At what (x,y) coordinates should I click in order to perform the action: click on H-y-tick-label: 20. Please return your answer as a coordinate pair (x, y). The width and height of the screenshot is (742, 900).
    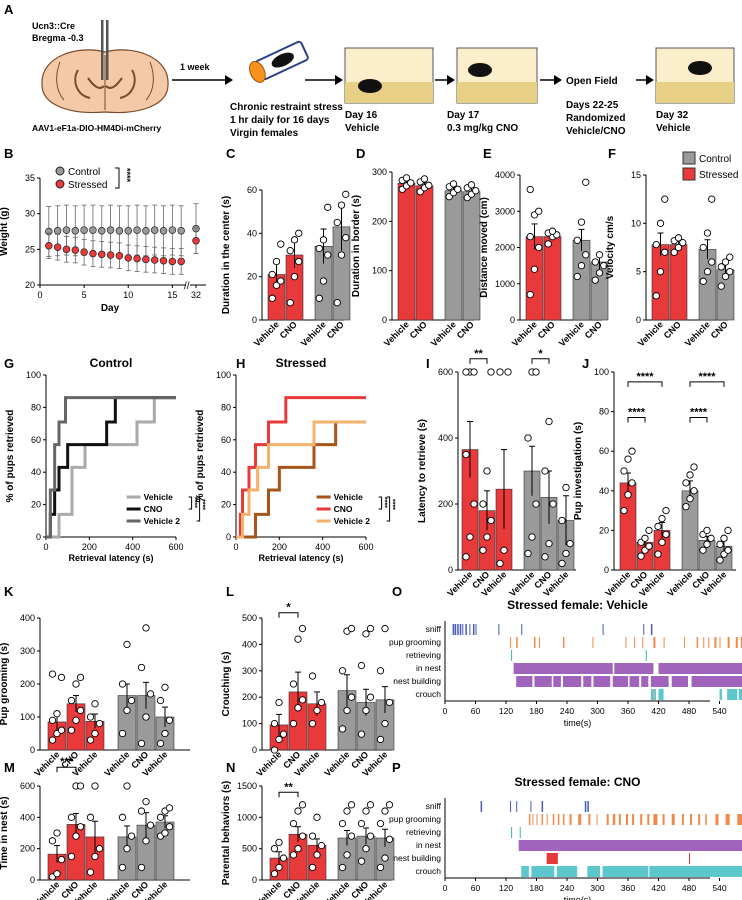
    Looking at the image, I should click on (226, 505).